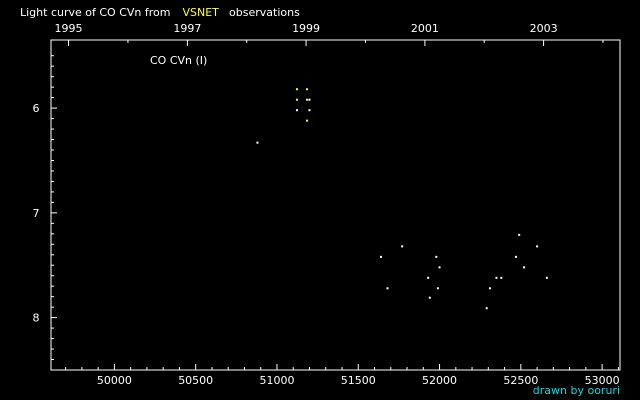 This screenshot has height=400, width=640. I want to click on year-tick-label: 1997, so click(187, 28).